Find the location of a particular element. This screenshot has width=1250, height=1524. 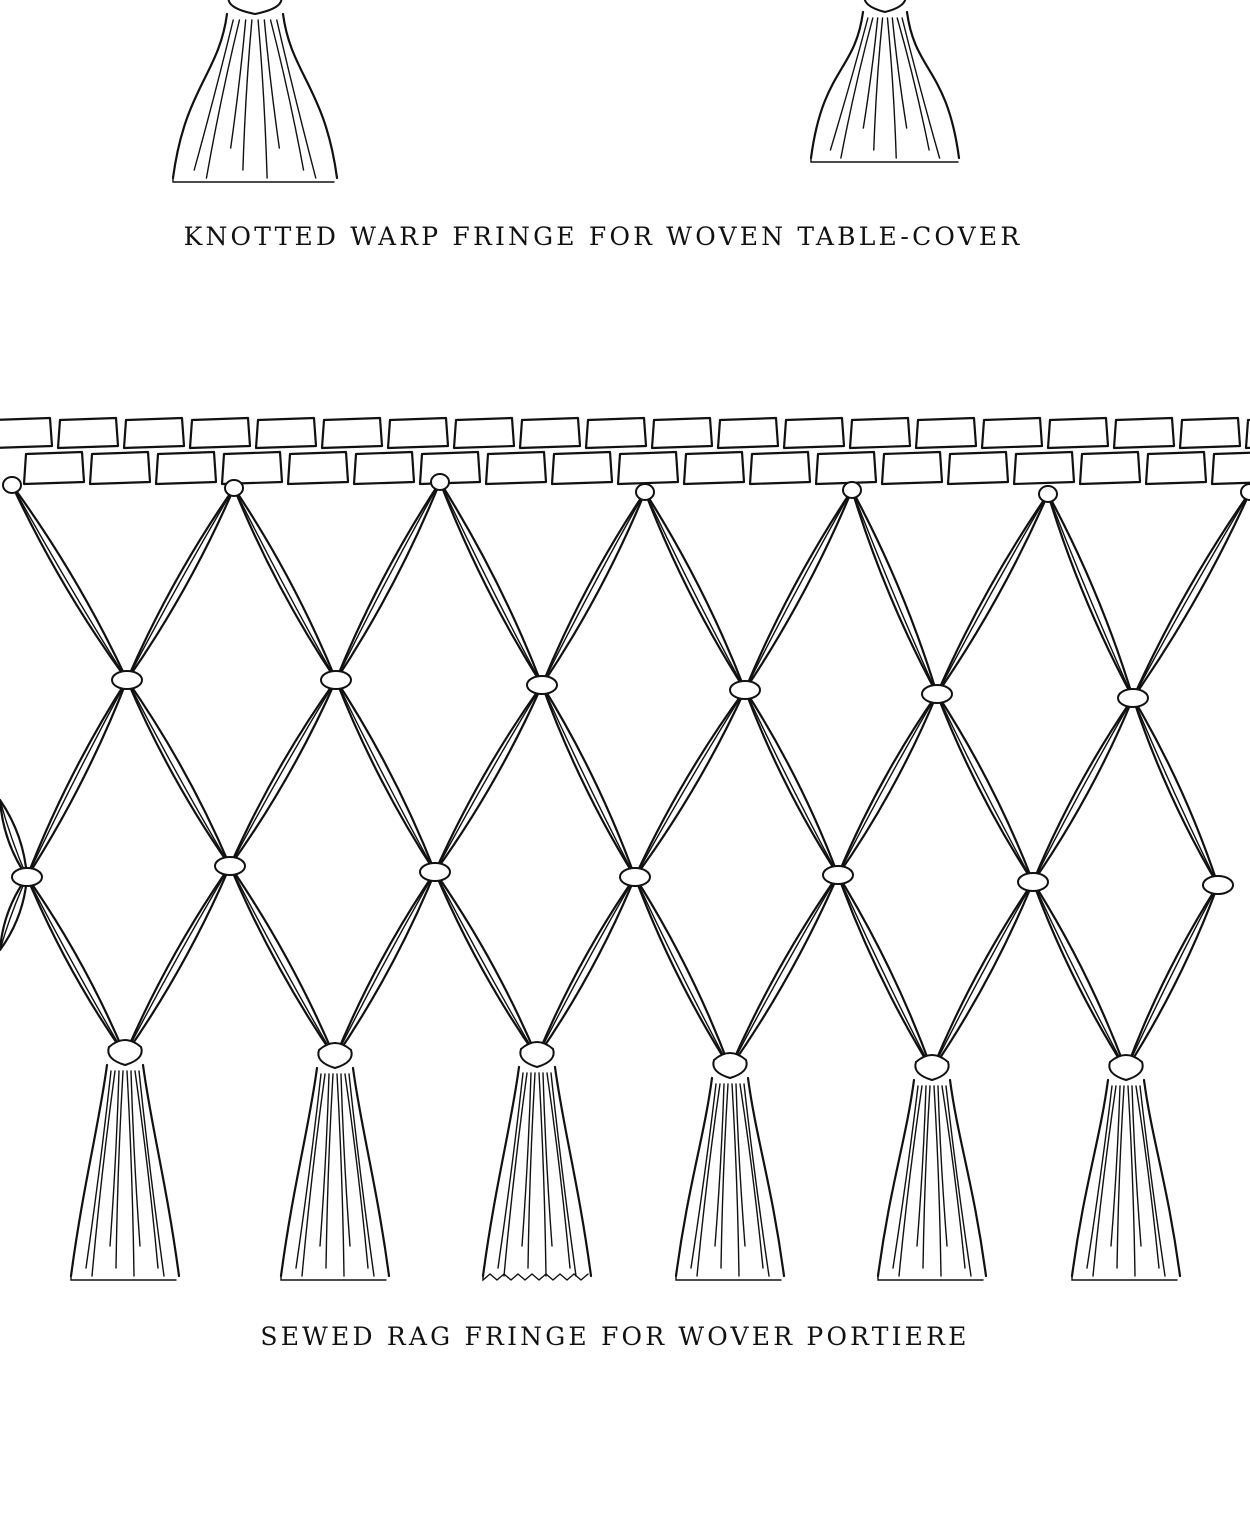

tassel-left is located at coordinates (255, 91).